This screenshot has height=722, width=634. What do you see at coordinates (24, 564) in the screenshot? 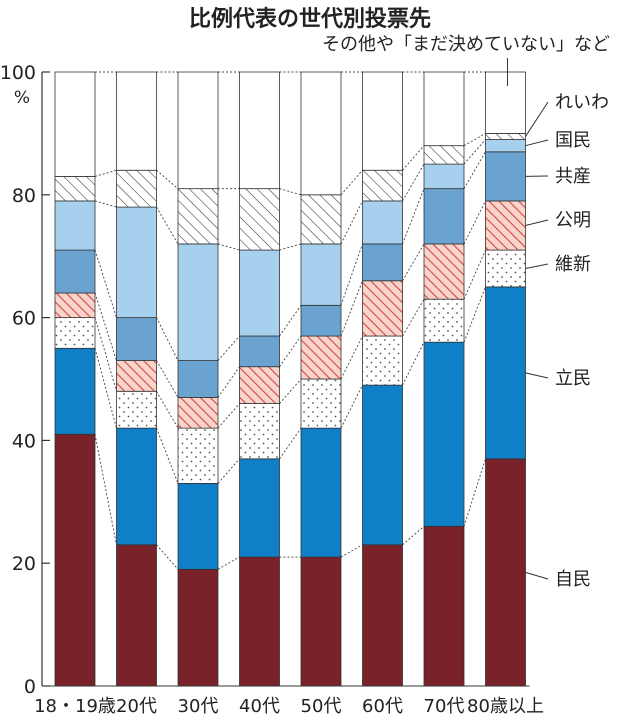
I see `y-tick-label: 20` at bounding box center [24, 564].